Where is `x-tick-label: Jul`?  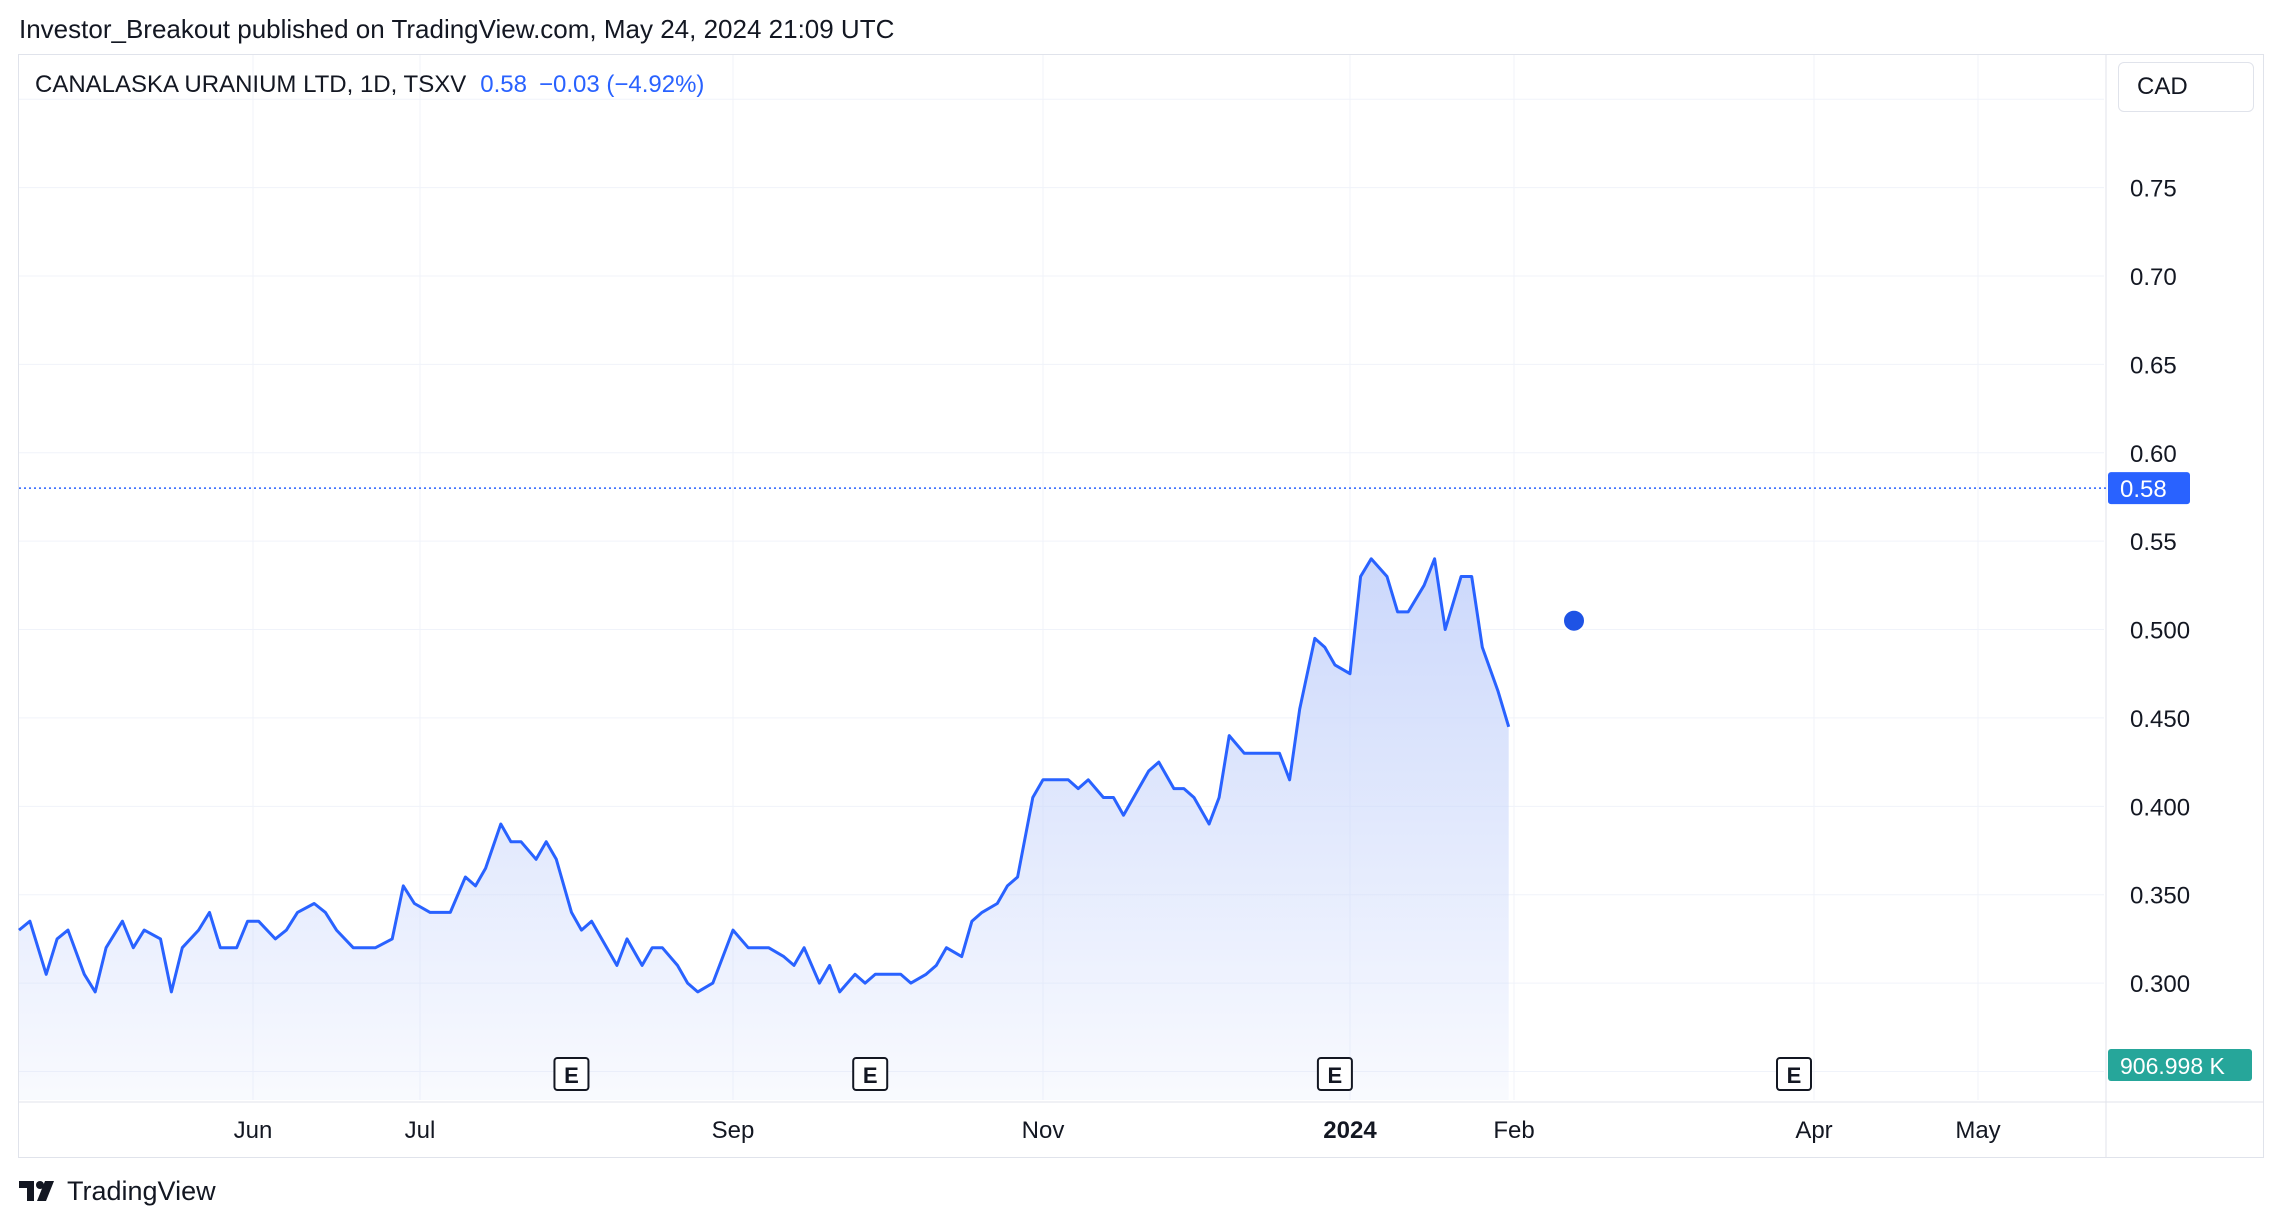 x-tick-label: Jul is located at coordinates (420, 1130).